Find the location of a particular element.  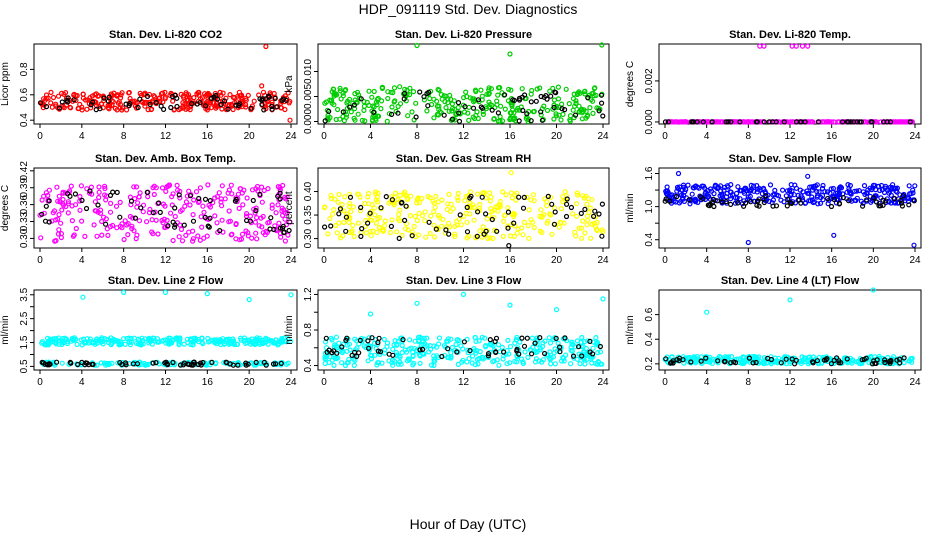

y-tick-label: 0.002 is located at coordinates (649, 80).